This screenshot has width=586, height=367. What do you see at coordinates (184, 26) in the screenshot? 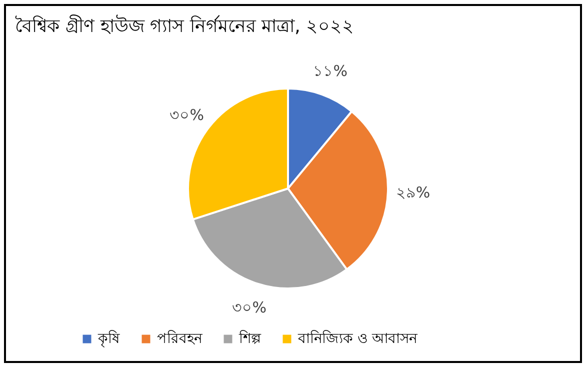
I see `chart-title: বৈশ্বিক গ্রীণ হাউজ গ্যাস নির্গমনের মাত্রা, ২০২২` at bounding box center [184, 26].